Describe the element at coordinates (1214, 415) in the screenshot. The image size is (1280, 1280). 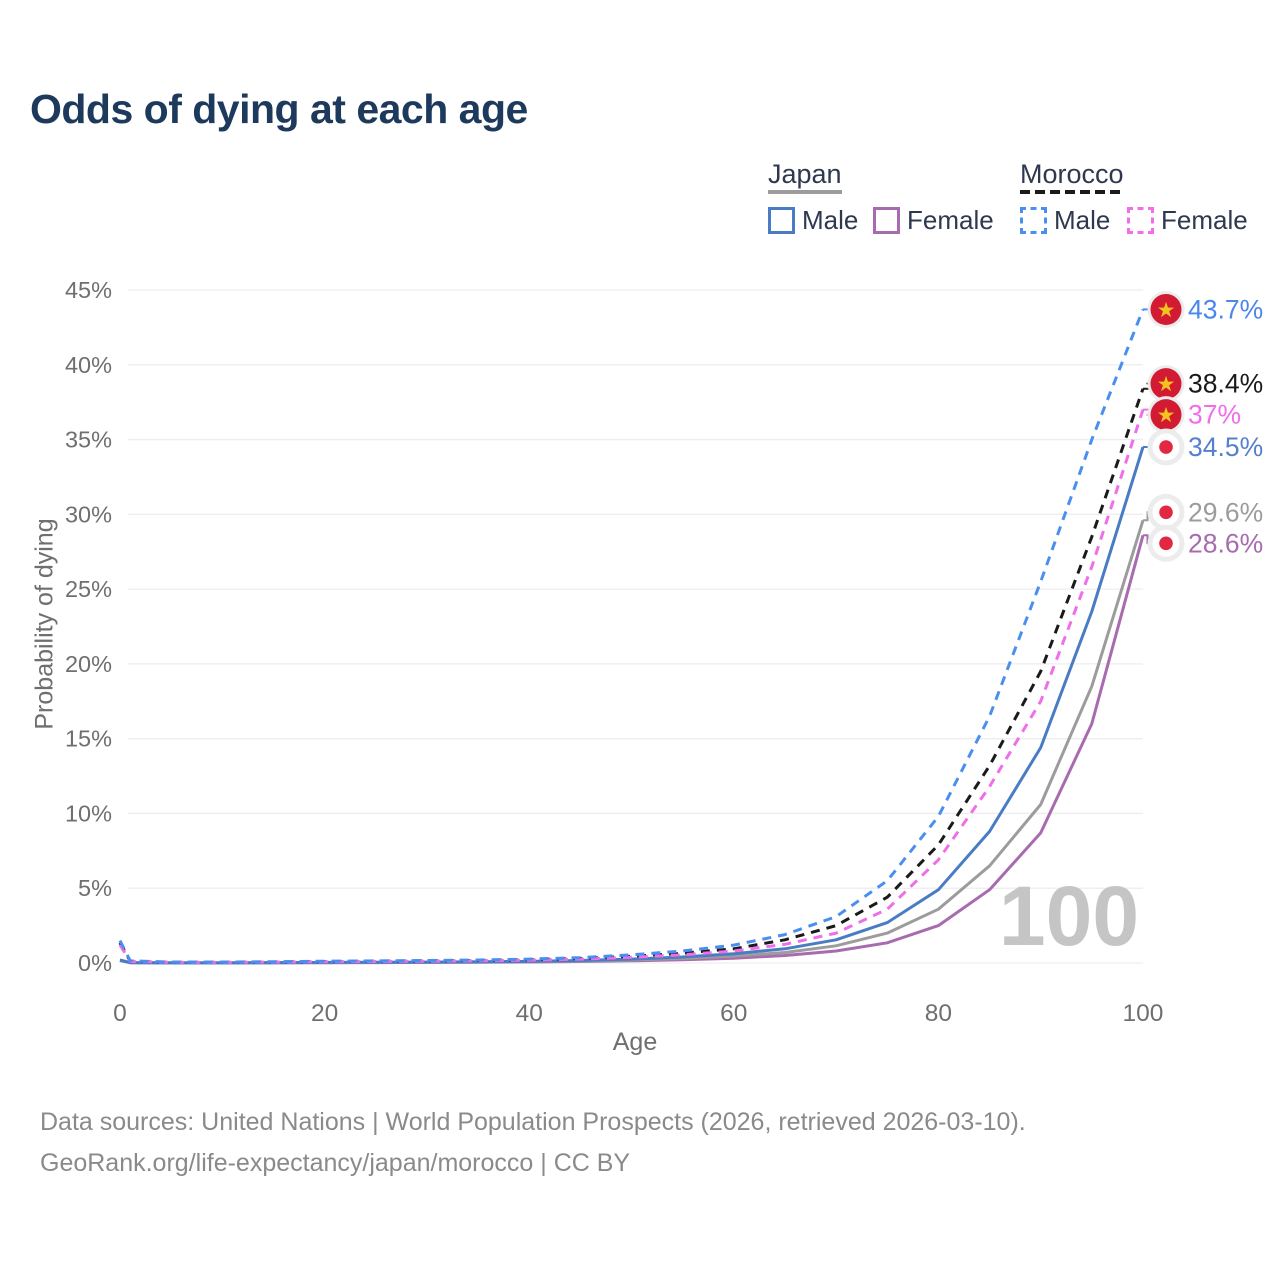
I see `end-value-label-morocco-female: 37%` at that location.